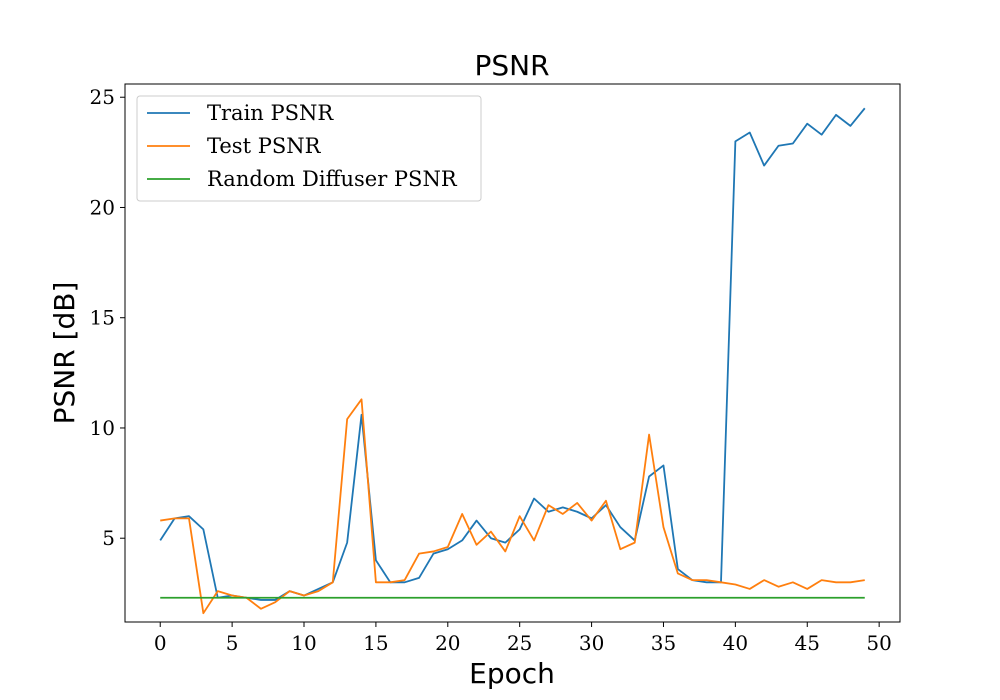 This screenshot has width=1000, height=700. What do you see at coordinates (102, 428) in the screenshot?
I see `y-tick-label: 10` at bounding box center [102, 428].